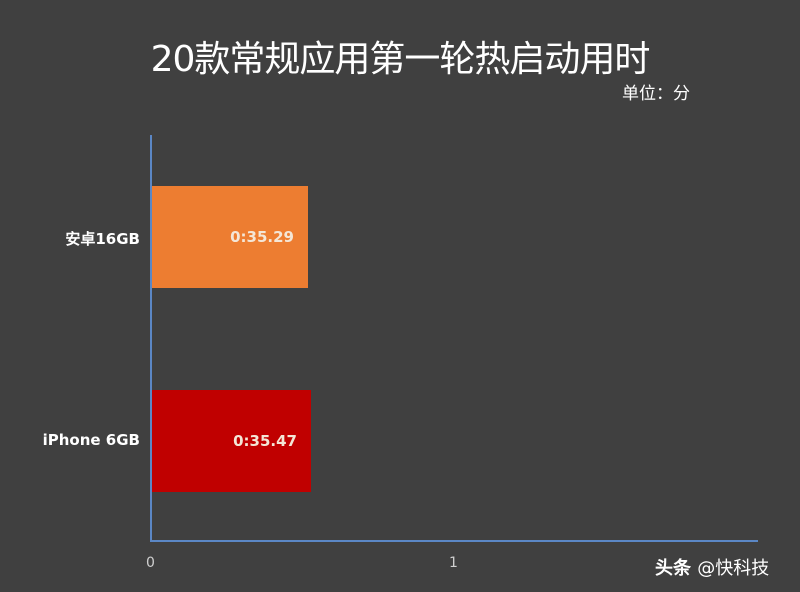 This screenshot has height=592, width=800. Describe the element at coordinates (733, 568) in the screenshot. I see `watermark-handle: @快科技` at that location.